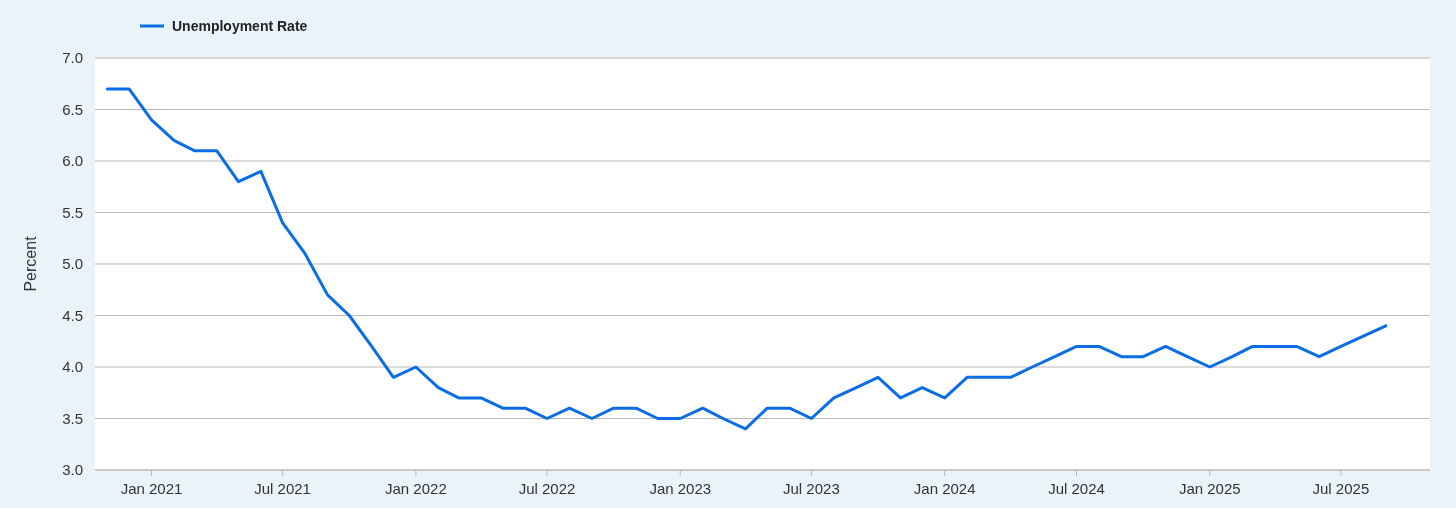  What do you see at coordinates (72, 212) in the screenshot?
I see `y-tick-label: 5.5` at bounding box center [72, 212].